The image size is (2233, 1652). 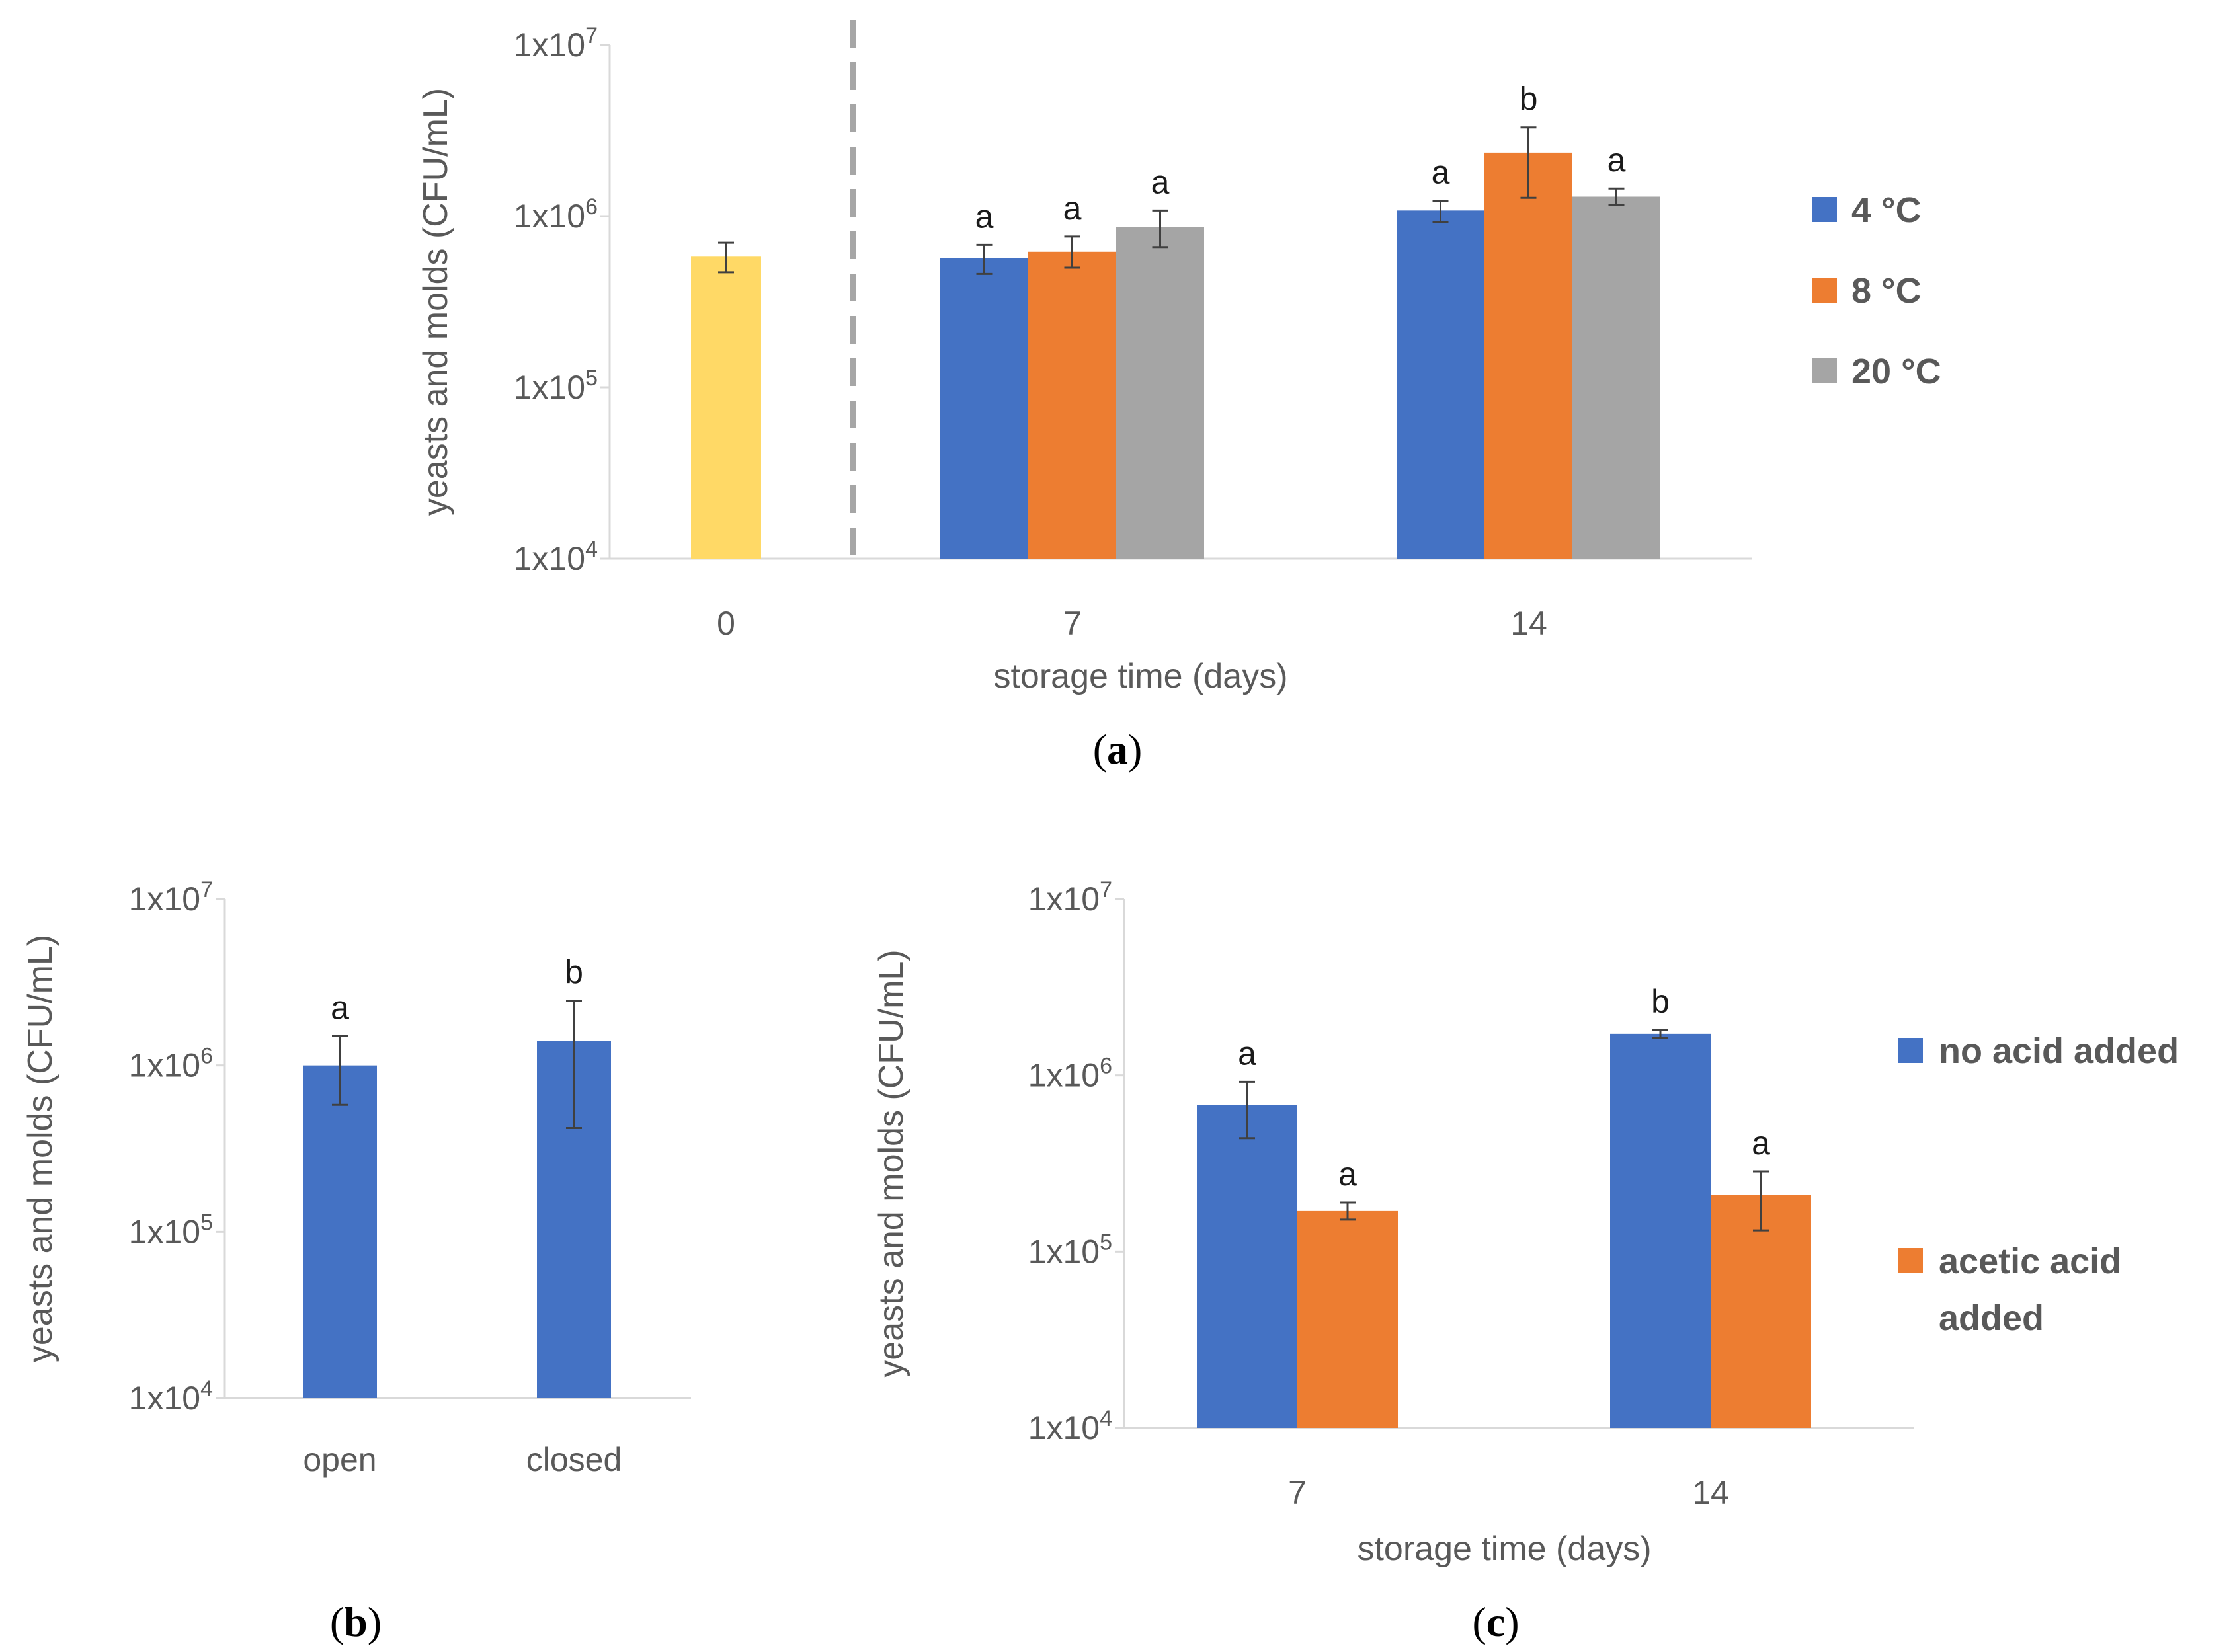 I want to click on a-8CC-bar-group: b, so click(x=1528, y=320).